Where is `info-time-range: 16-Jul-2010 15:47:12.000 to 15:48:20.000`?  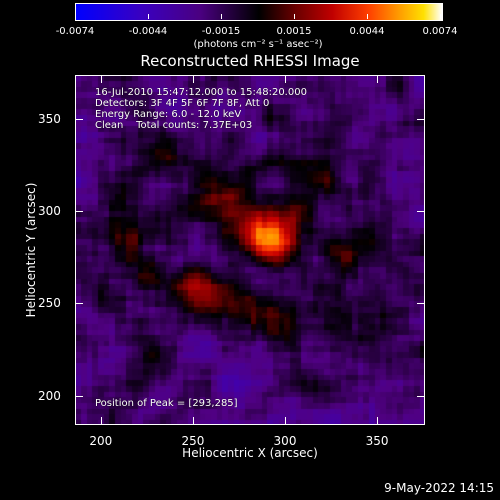 info-time-range: 16-Jul-2010 15:47:12.000 to 15:48:20.000 is located at coordinates (201, 92).